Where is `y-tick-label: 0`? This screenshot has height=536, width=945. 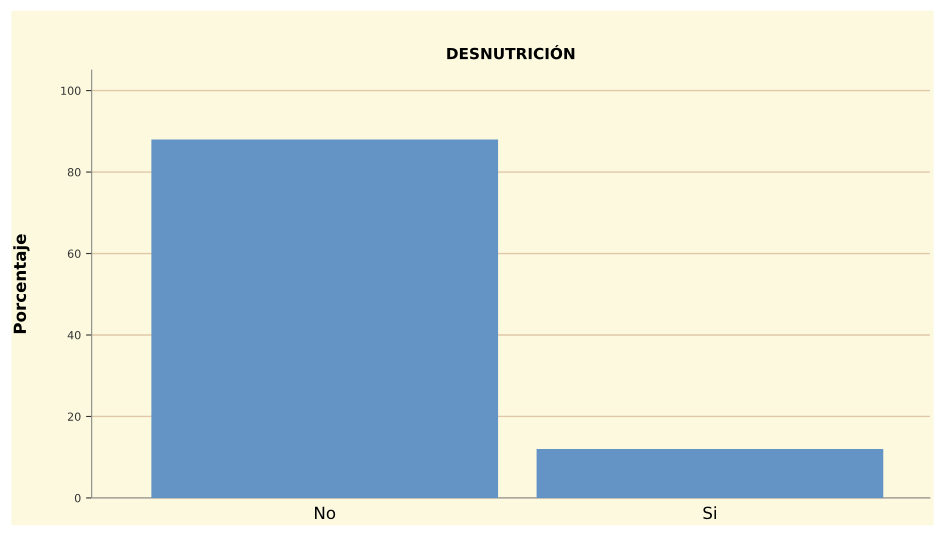 y-tick-label: 0 is located at coordinates (77, 498).